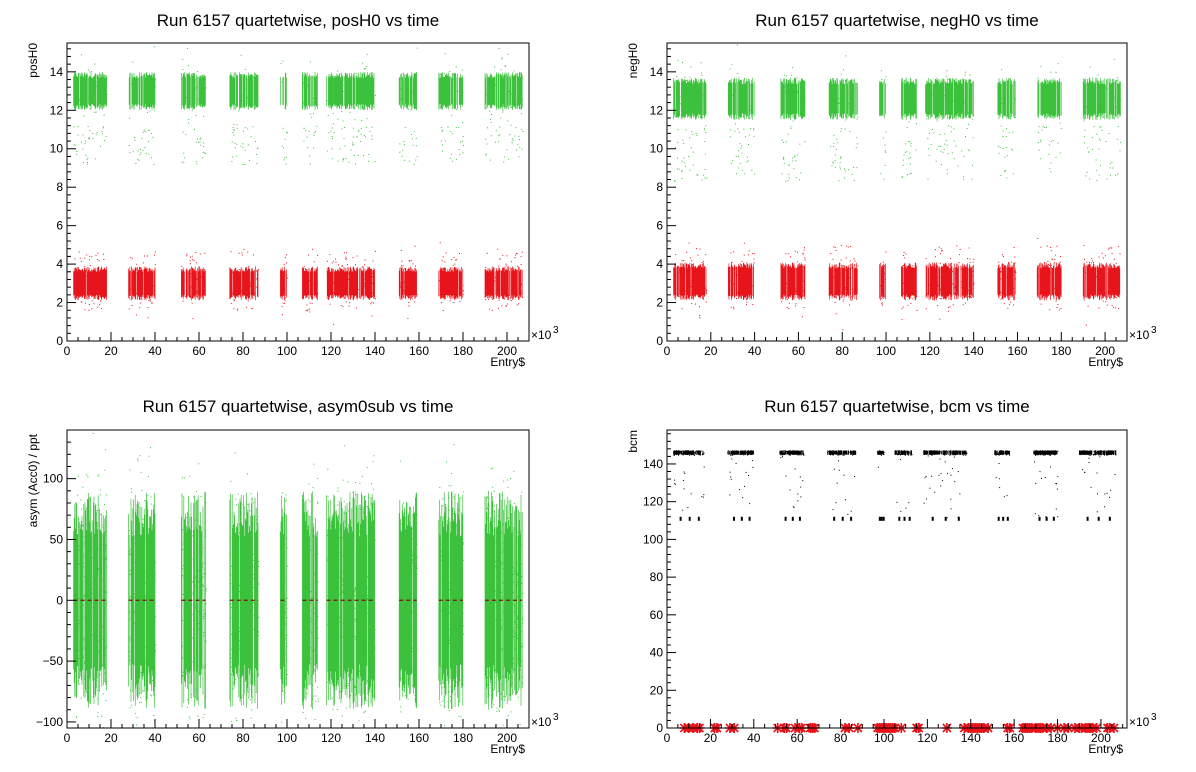  What do you see at coordinates (59, 226) in the screenshot?
I see `y-tick-label: 6` at bounding box center [59, 226].